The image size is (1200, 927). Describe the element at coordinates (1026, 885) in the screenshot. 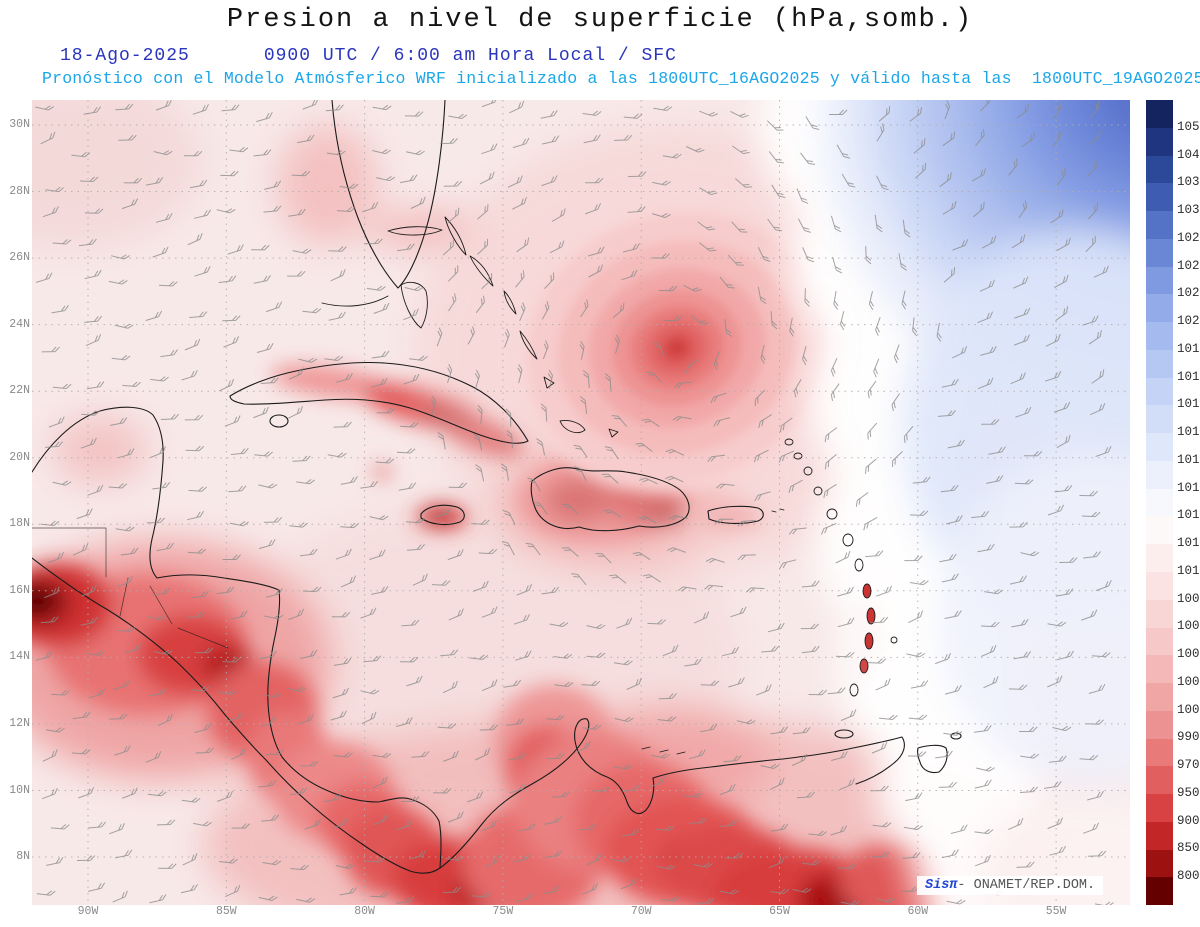

I see `watermark-org: - ONAMET/REP.DOM.` at that location.